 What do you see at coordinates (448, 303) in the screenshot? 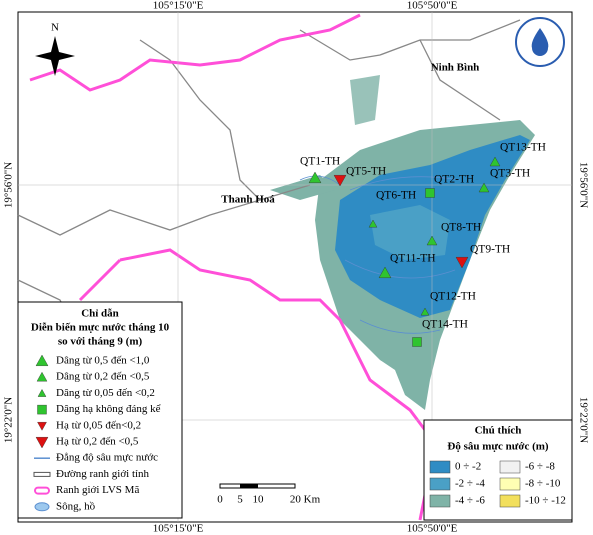
I see `station: QT12-TH` at bounding box center [448, 303].